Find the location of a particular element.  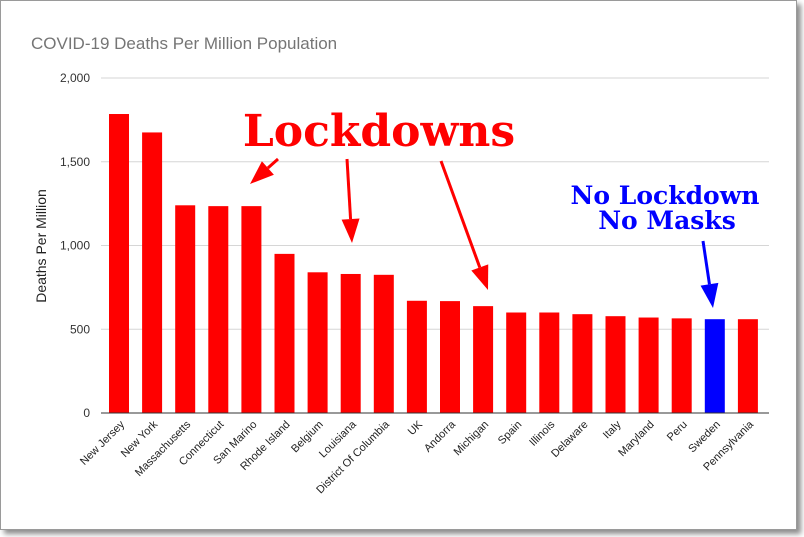

y-axis-label: Deaths Per Million is located at coordinates (41, 246).